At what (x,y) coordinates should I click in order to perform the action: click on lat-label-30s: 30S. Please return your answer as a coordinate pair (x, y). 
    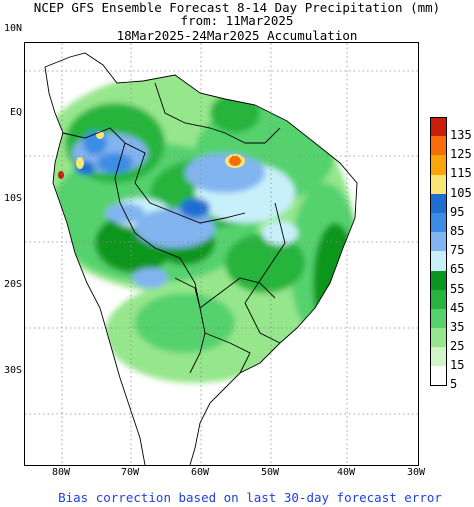
    Looking at the image, I should click on (12, 370).